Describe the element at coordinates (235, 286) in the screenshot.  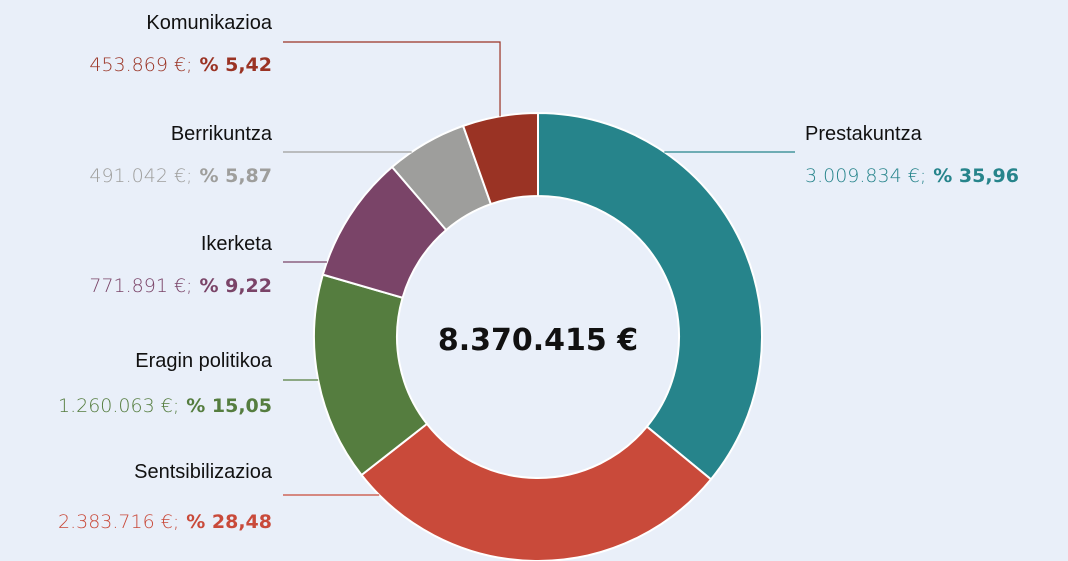
I see `percent-text: % 9,22` at that location.